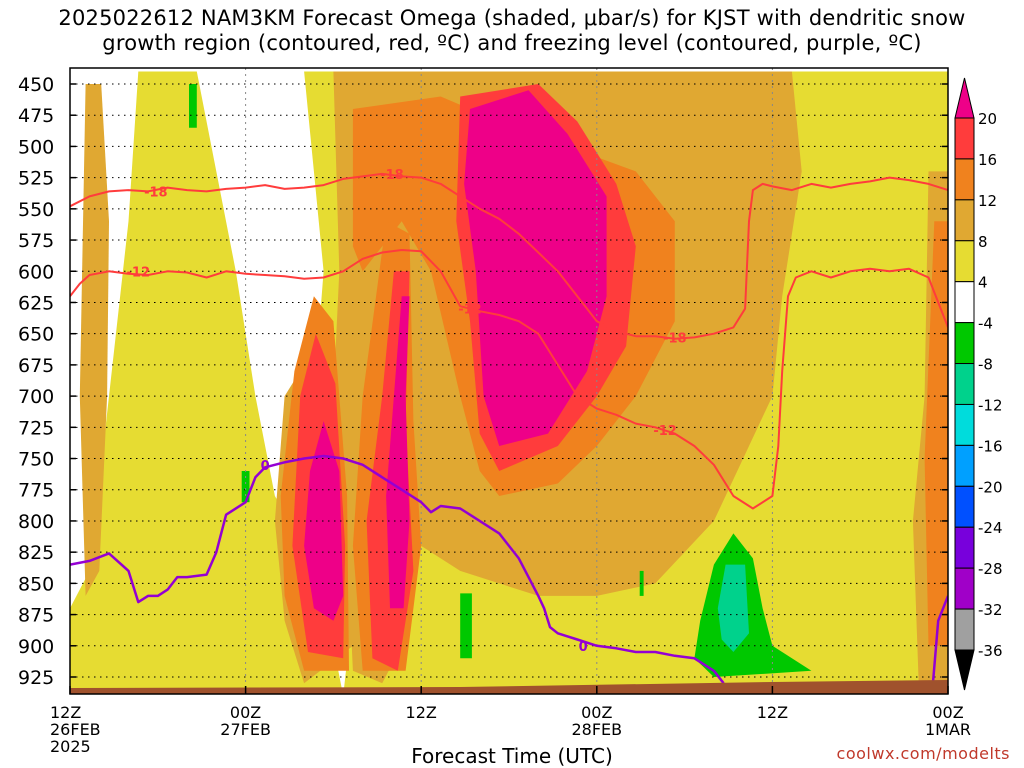  I want to click on y-tick-label: 625, so click(36, 303).